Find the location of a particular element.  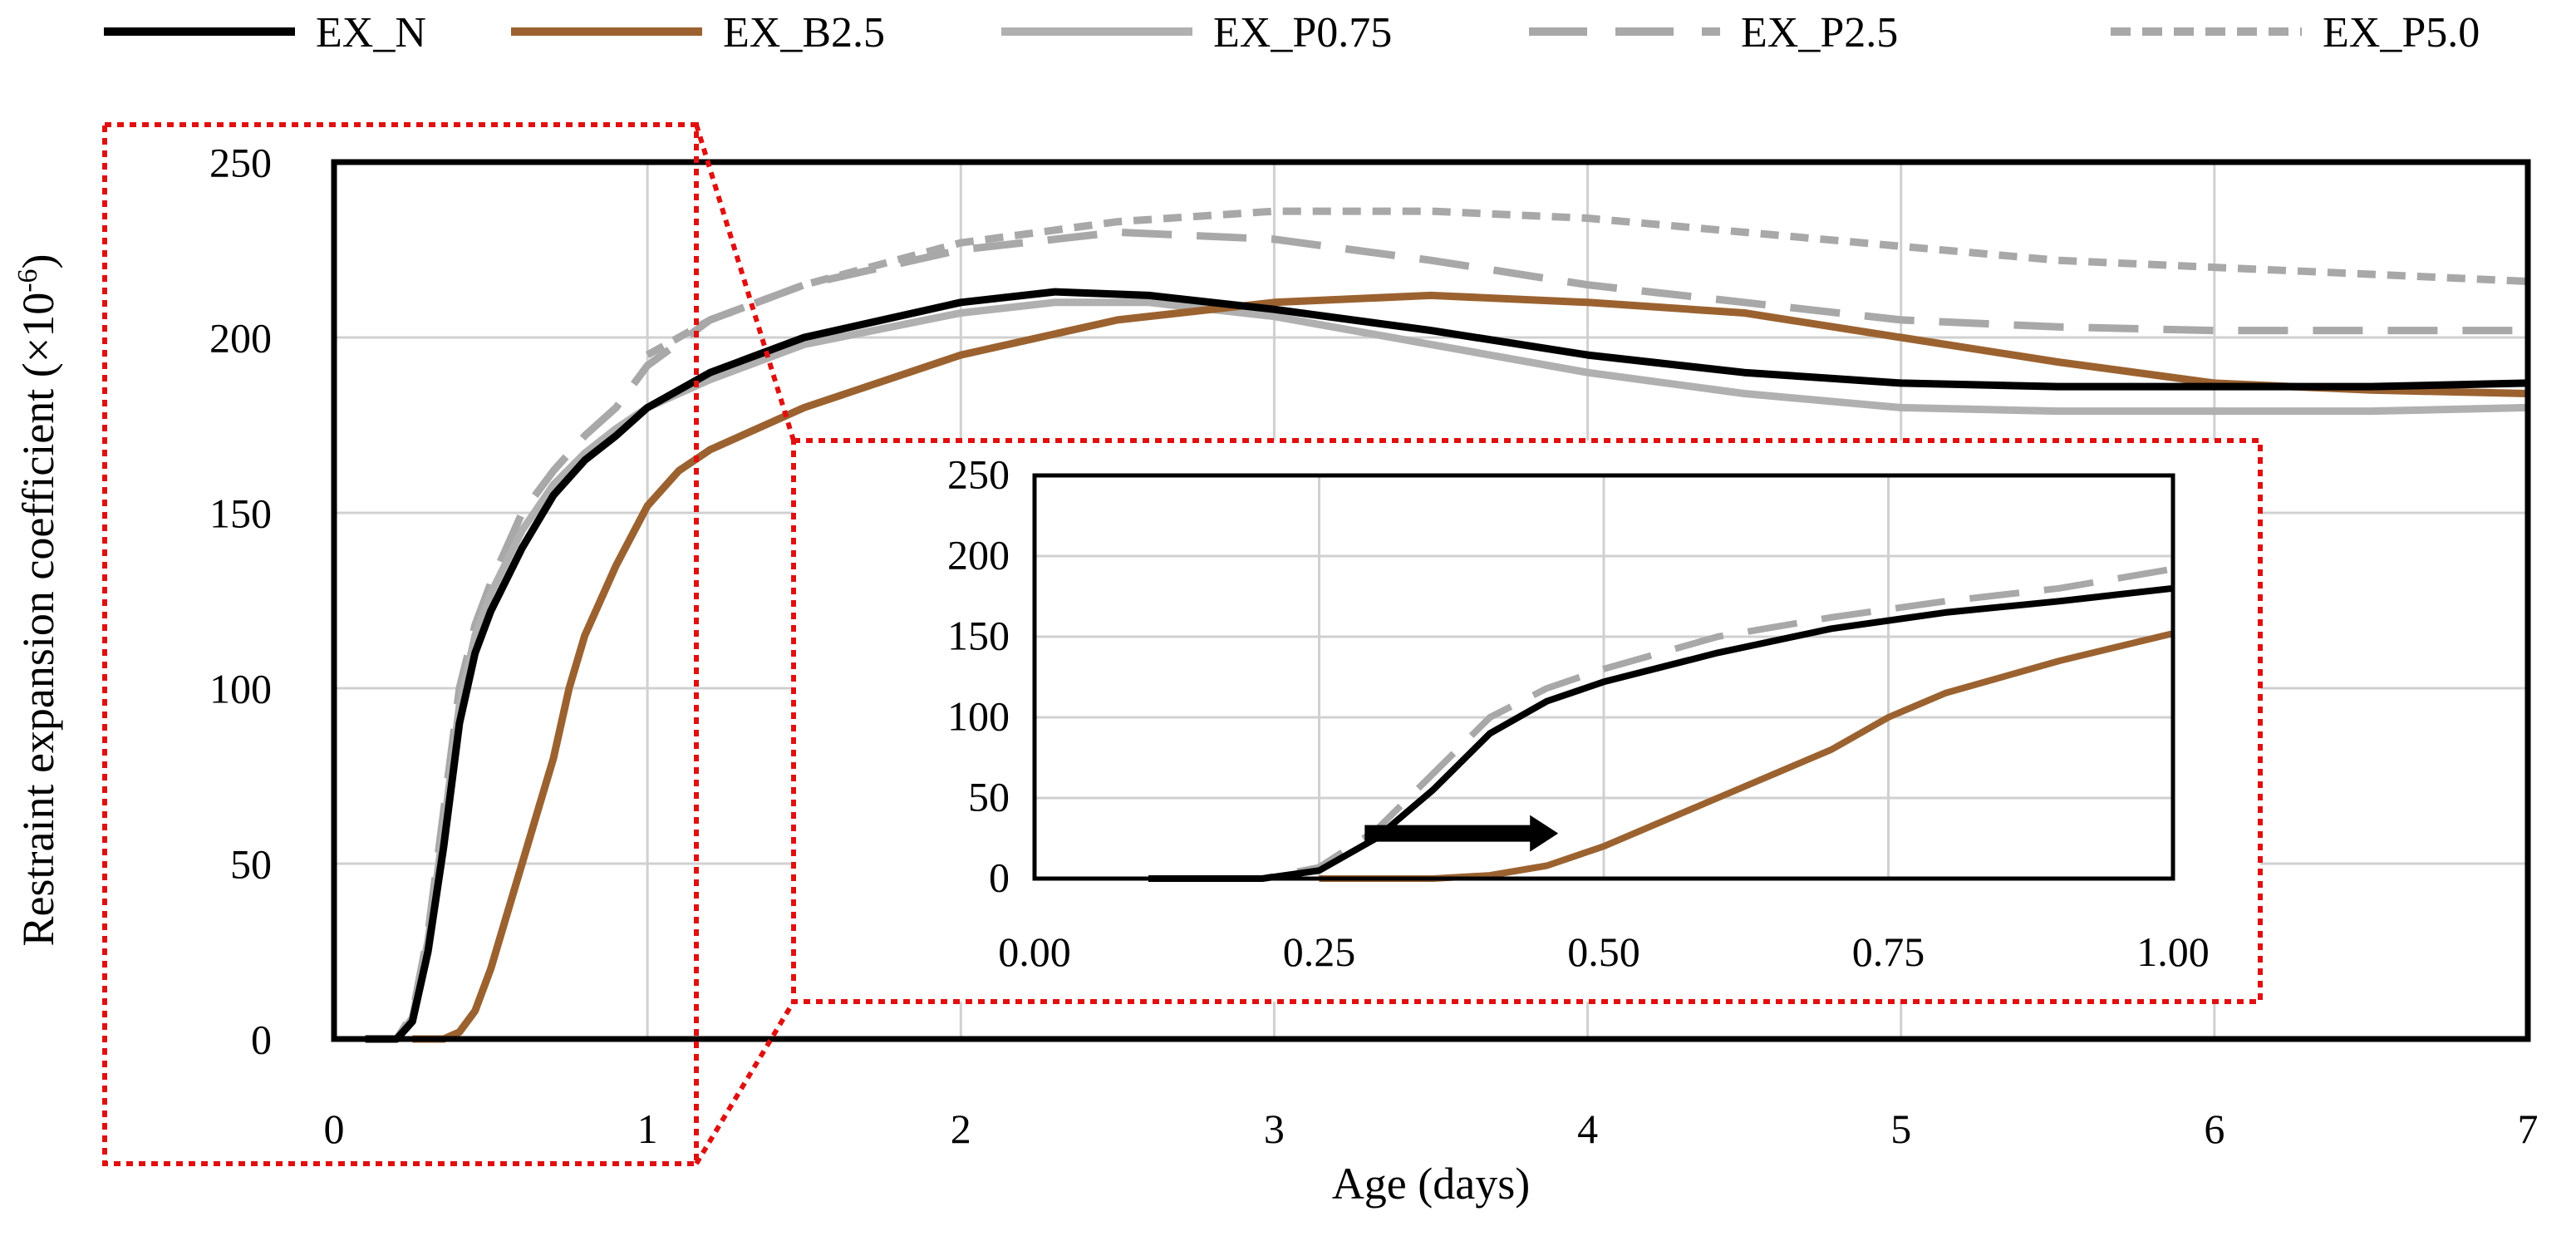

inset-x-tick-0-50: 0.50 is located at coordinates (1604, 951).